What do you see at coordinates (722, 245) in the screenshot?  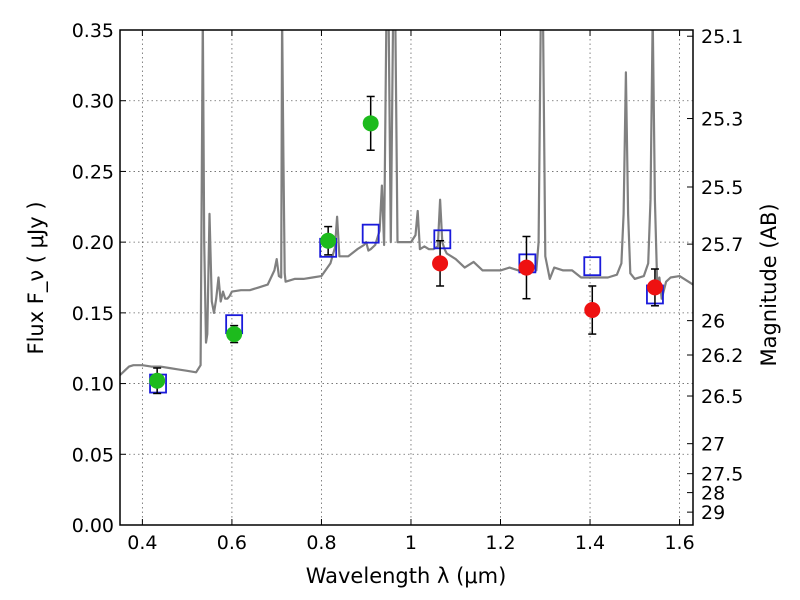 I see `y2-tick-label: 25.7` at bounding box center [722, 245].